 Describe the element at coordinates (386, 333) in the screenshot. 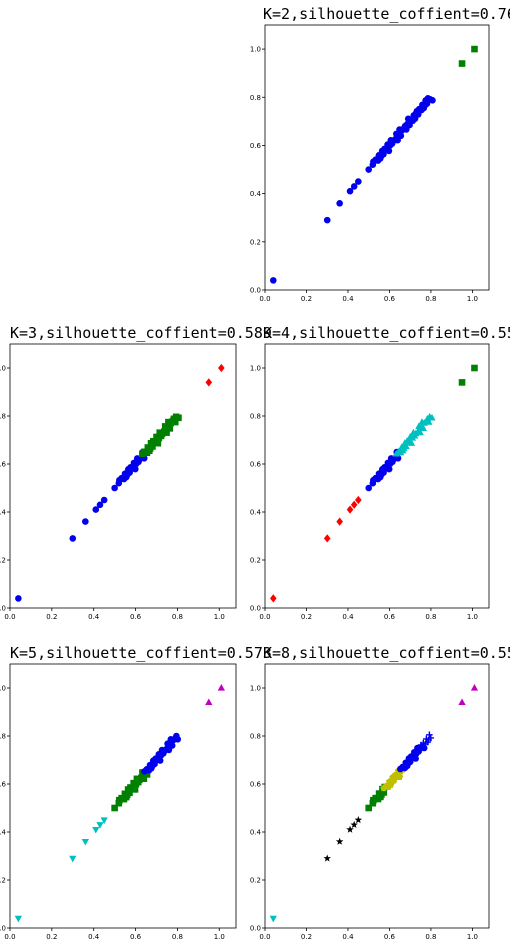

I see `subplot-title: K=4,silhouette_coffient=0.557` at that location.